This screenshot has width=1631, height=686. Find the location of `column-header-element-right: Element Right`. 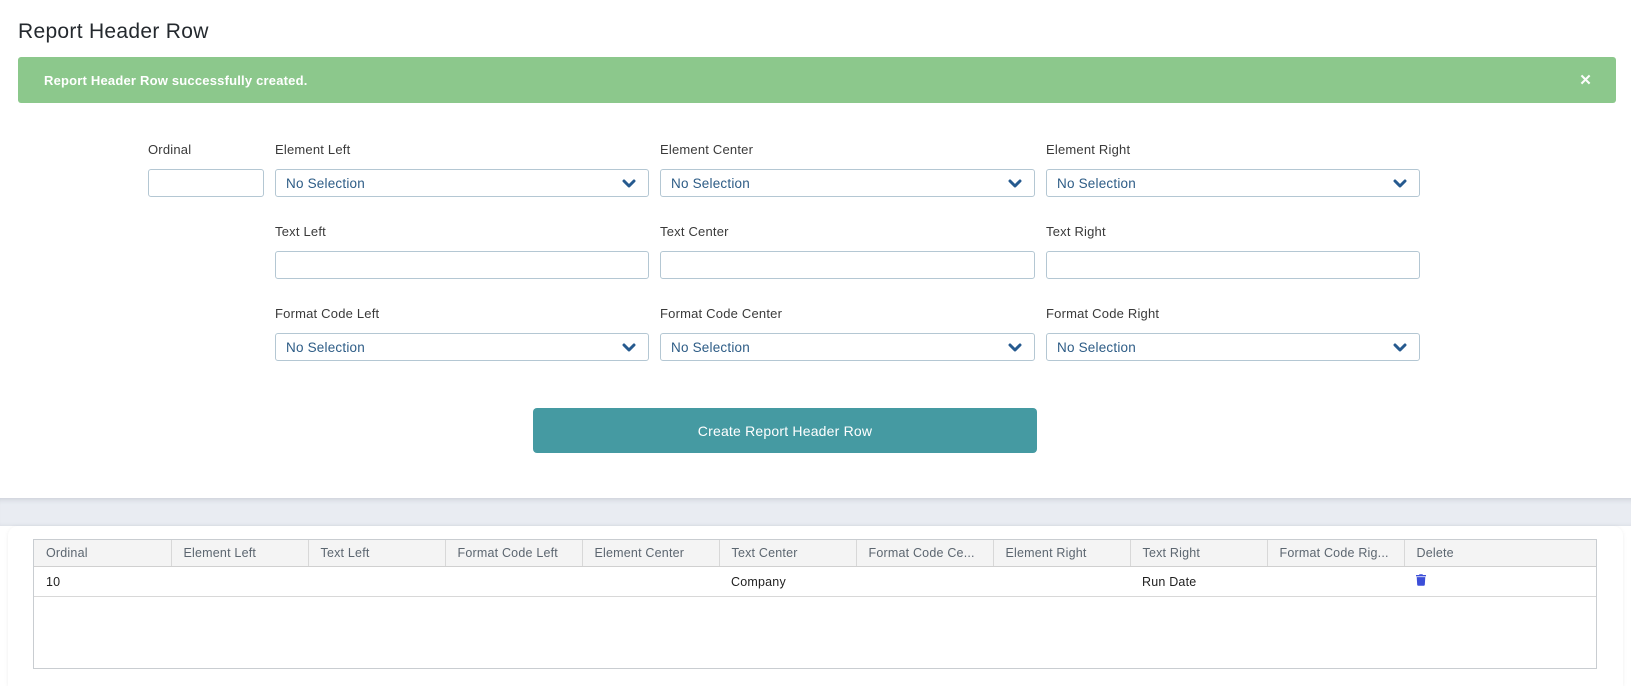

column-header-element-right: Element Right is located at coordinates (1061, 553).